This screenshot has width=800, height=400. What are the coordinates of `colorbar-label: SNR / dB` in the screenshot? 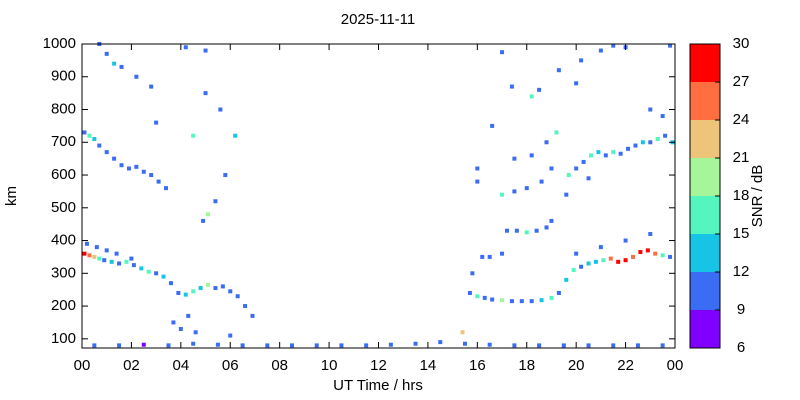 It's located at (757, 196).